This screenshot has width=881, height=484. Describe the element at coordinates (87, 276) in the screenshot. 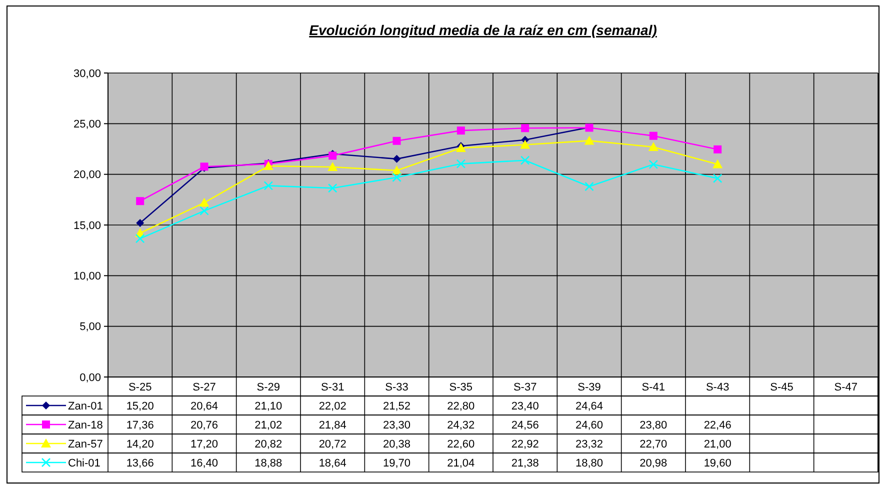

I see `y-tick-label: 10,00` at that location.